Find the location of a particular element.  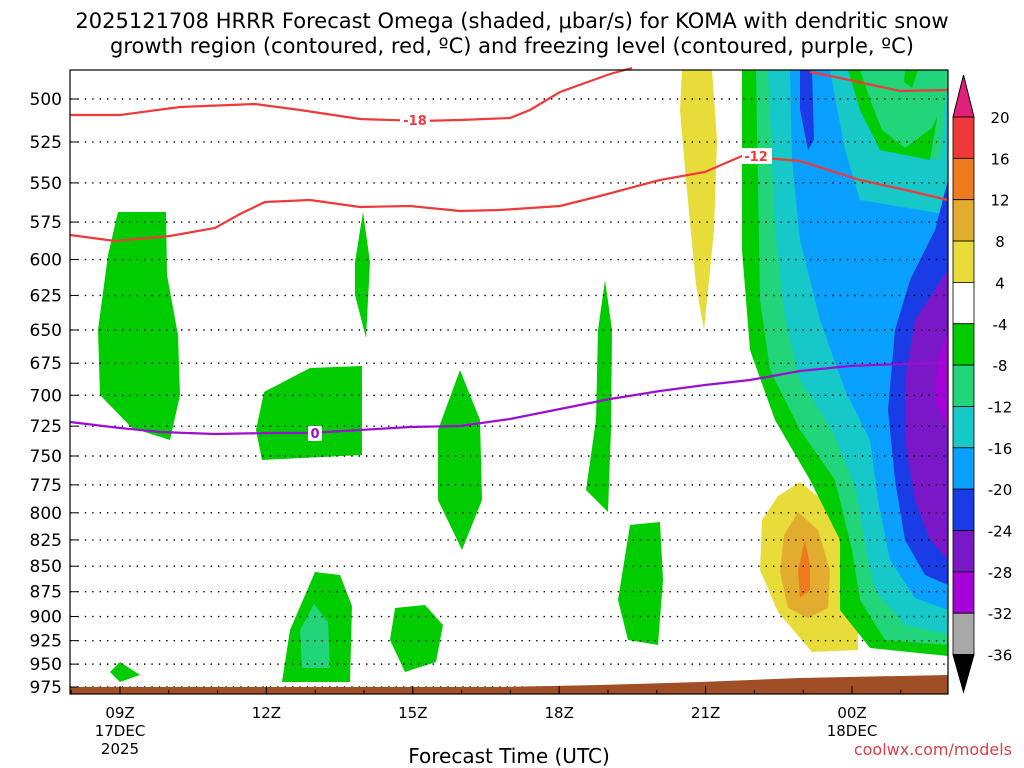

colorbar-label: 12 is located at coordinates (999, 201).